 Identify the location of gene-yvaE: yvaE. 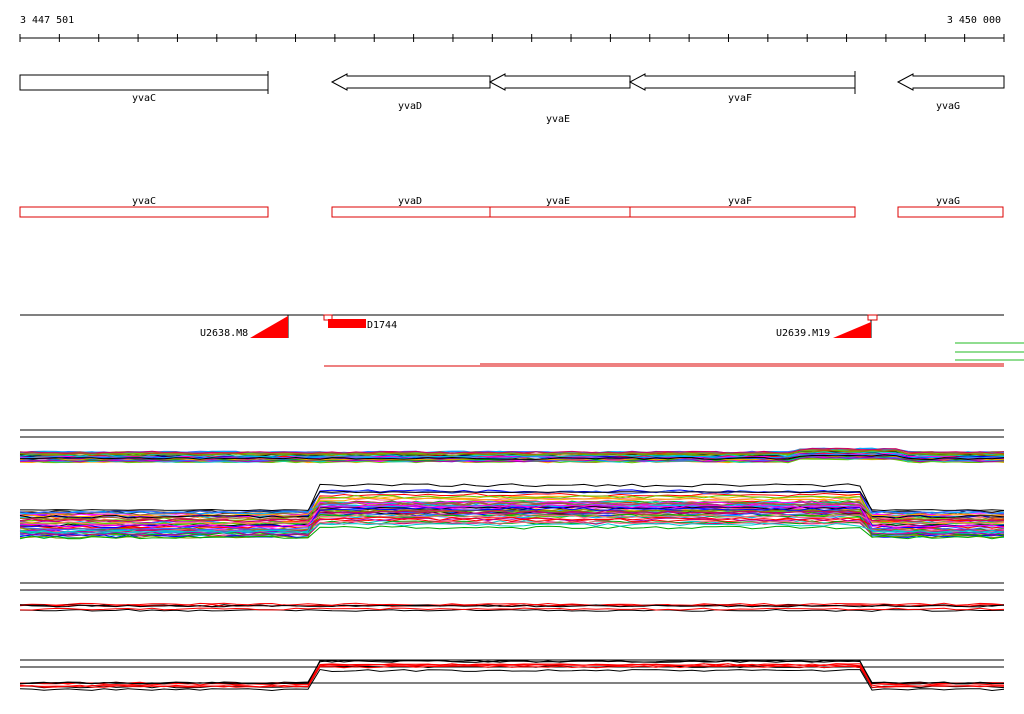
(559, 99).